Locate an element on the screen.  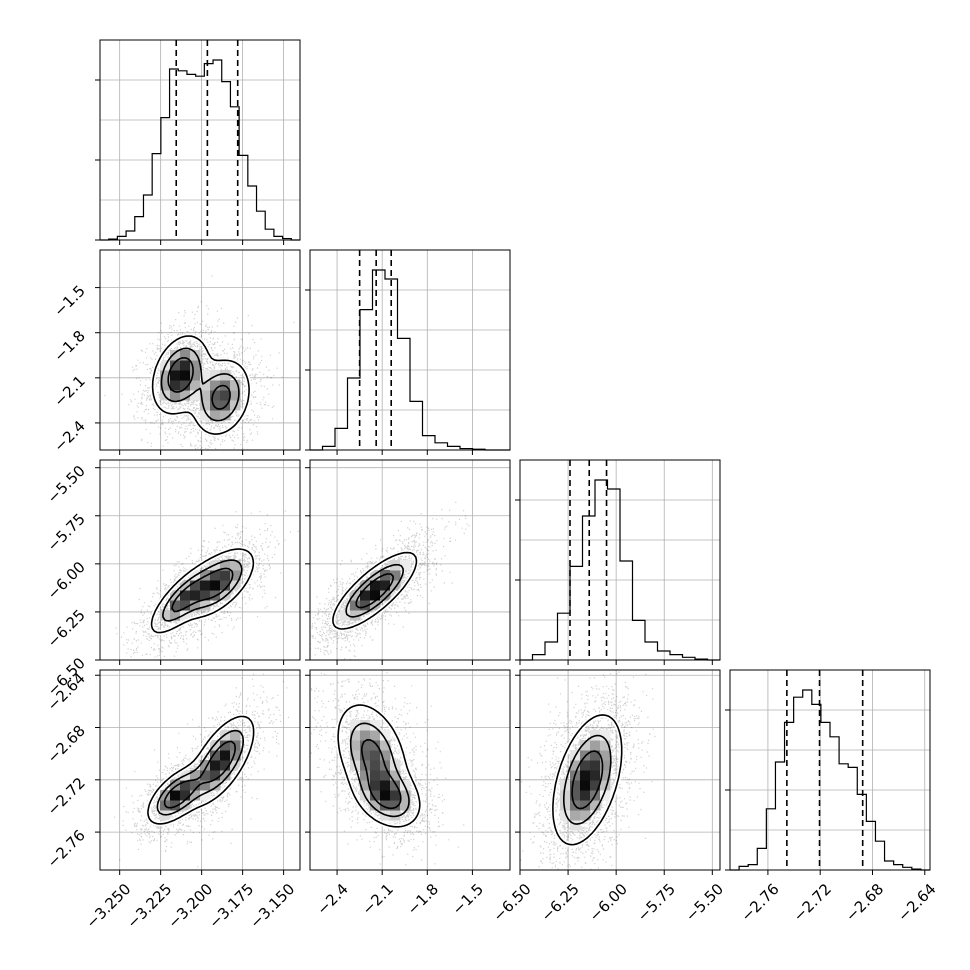
y-tick-label: −6.00 is located at coordinates (66, 580).